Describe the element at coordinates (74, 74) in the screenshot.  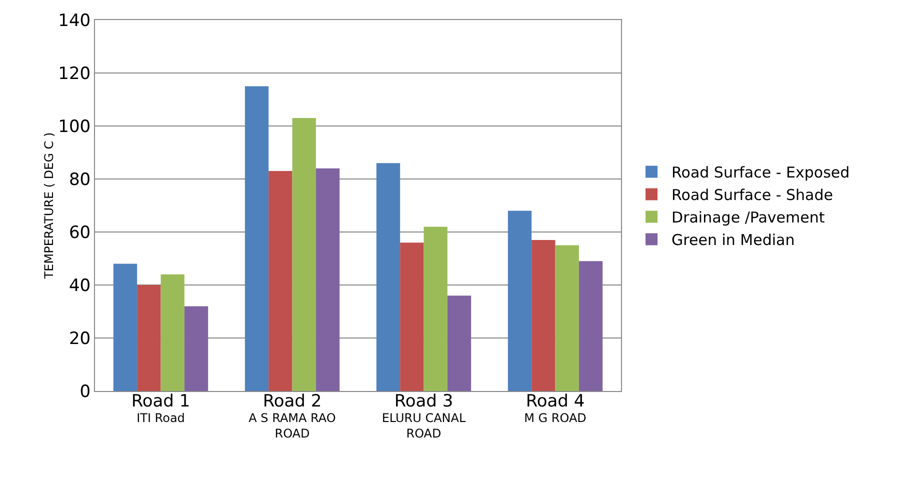
I see `y-tick-label: 120` at that location.